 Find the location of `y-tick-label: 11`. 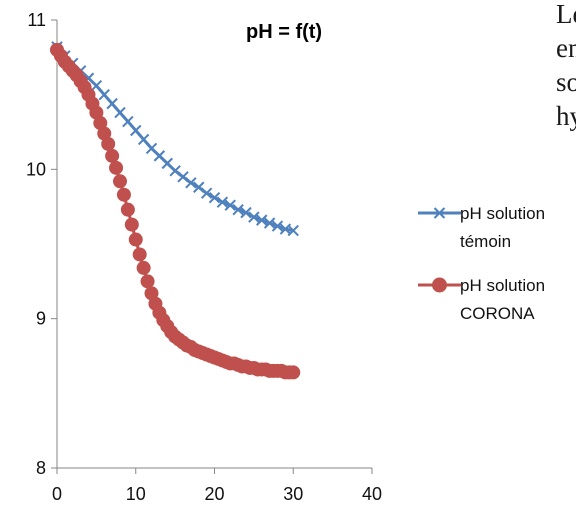

y-tick-label: 11 is located at coordinates (36, 20).